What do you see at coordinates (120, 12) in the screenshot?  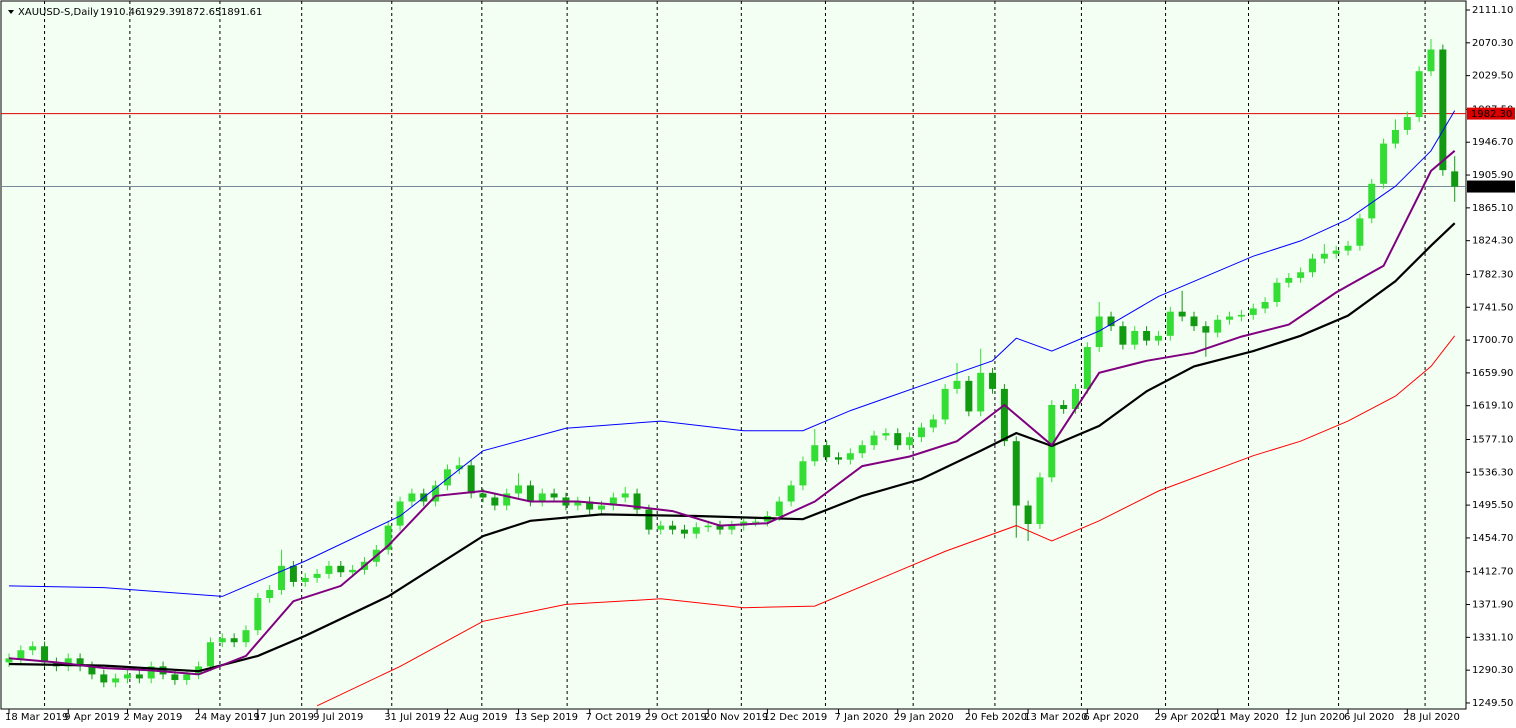 I see `header-open: 1910.46` at bounding box center [120, 12].